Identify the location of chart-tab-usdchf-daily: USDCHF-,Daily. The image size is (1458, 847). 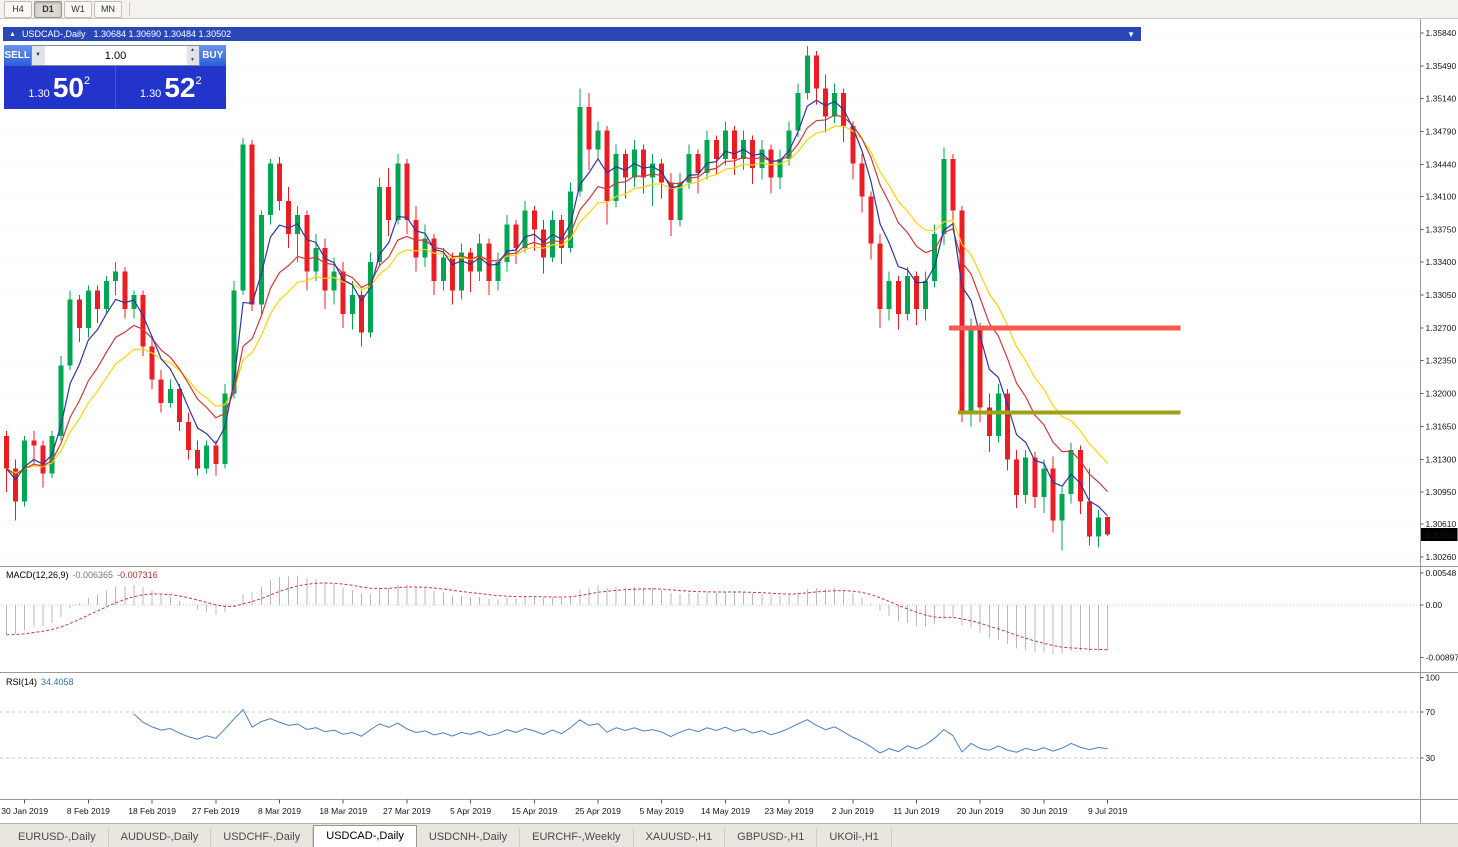
(262, 837).